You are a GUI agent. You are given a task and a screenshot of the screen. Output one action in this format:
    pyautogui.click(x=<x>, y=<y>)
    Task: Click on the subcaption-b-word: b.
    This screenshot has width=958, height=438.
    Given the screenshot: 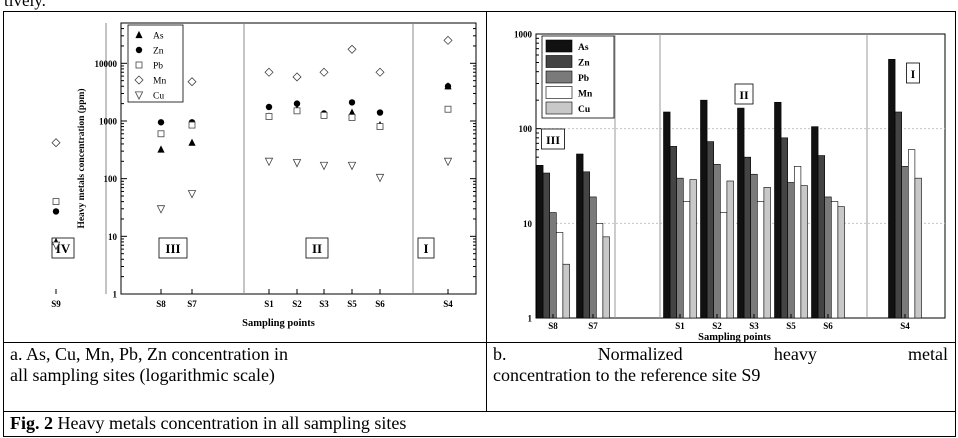 What is the action you would take?
    pyautogui.click(x=500, y=354)
    